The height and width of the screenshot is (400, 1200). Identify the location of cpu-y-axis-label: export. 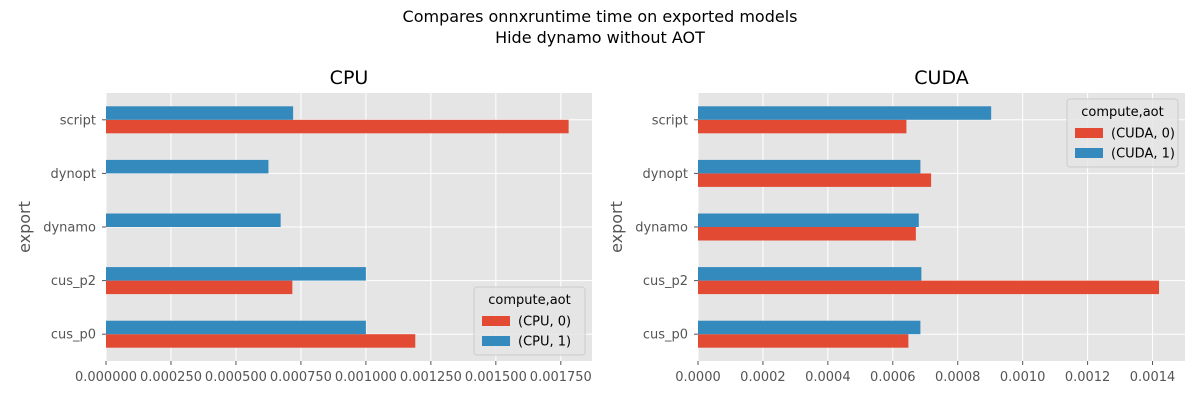
(24, 227).